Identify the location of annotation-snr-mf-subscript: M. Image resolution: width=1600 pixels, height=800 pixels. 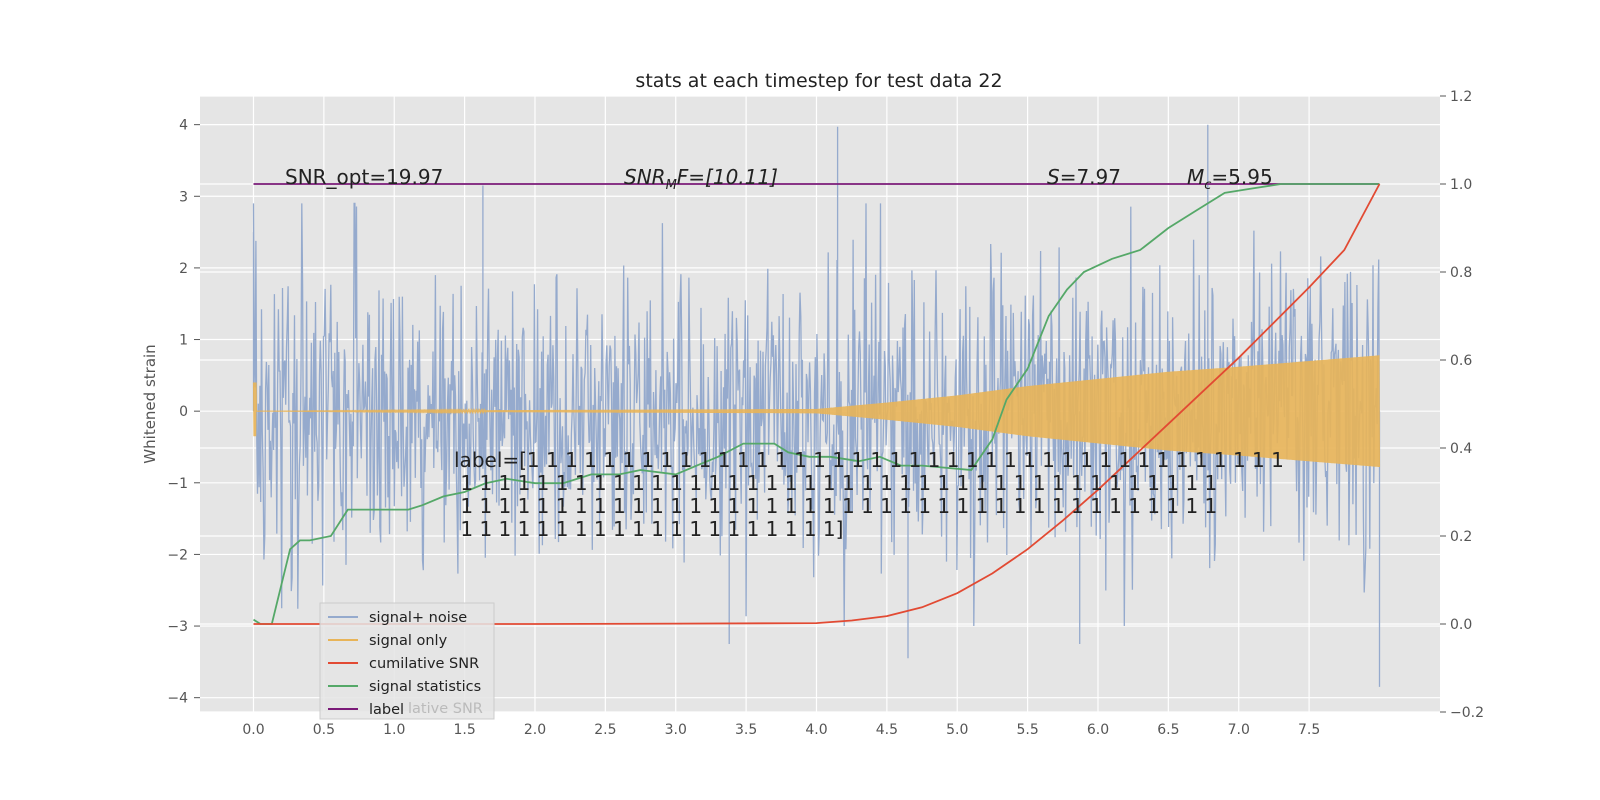
(671, 185).